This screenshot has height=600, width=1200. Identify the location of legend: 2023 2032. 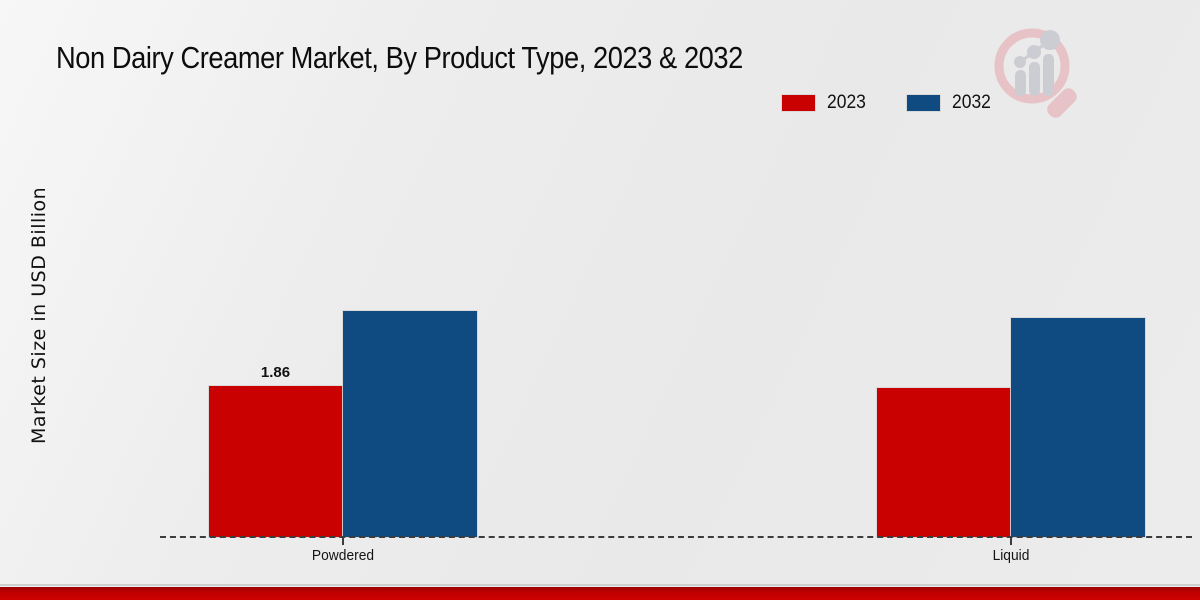
(888, 103).